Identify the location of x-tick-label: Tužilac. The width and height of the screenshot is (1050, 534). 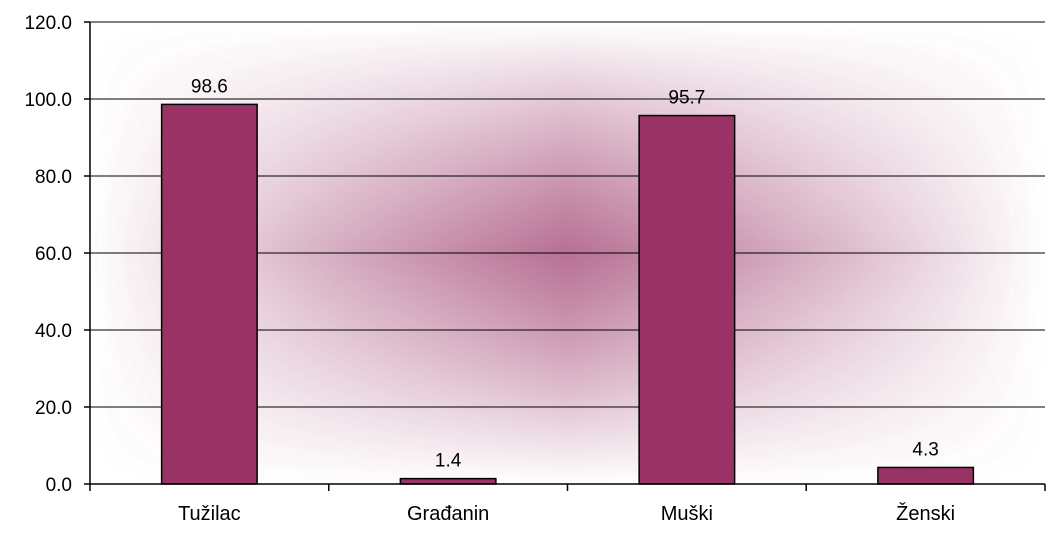
(209, 514).